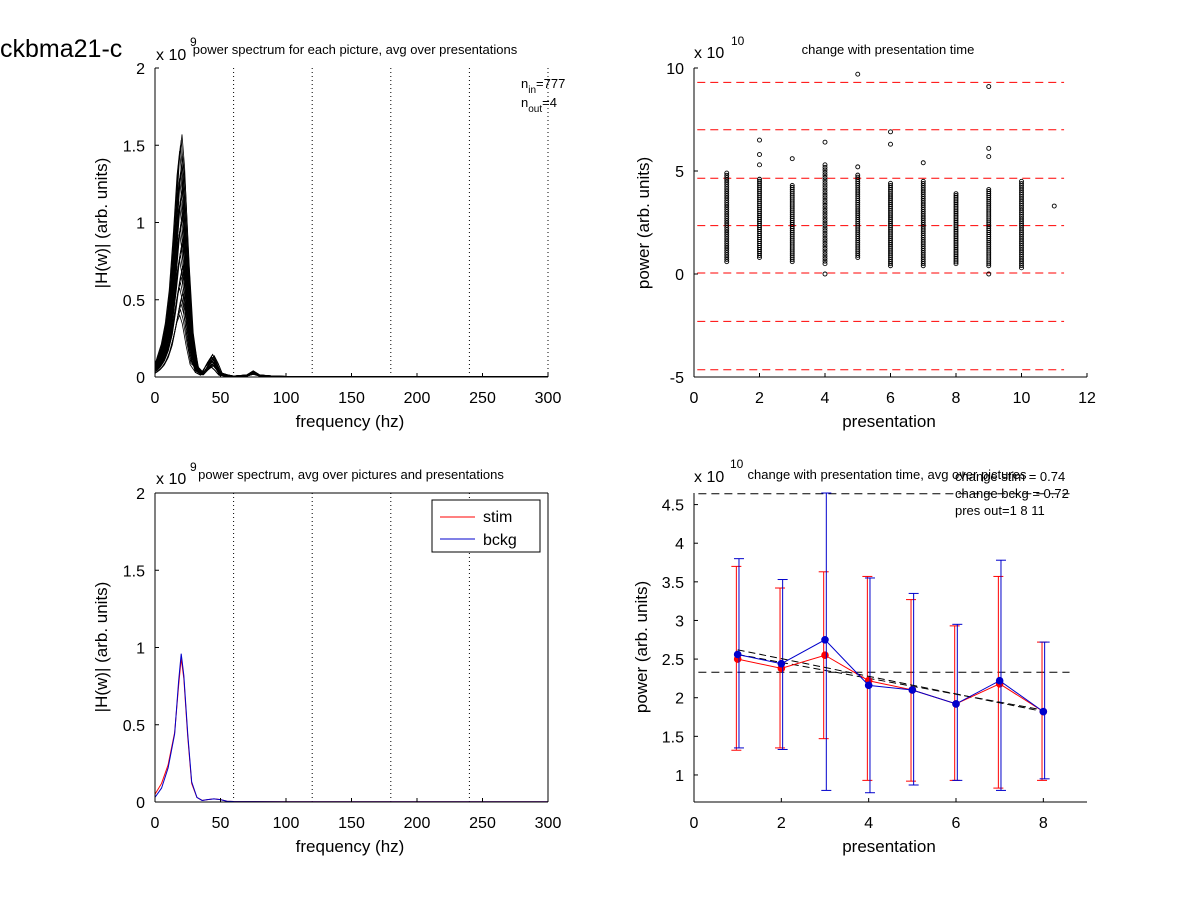 This screenshot has height=901, width=1200. What do you see at coordinates (694, 398) in the screenshot?
I see `p2-xtick-label: 0` at bounding box center [694, 398].